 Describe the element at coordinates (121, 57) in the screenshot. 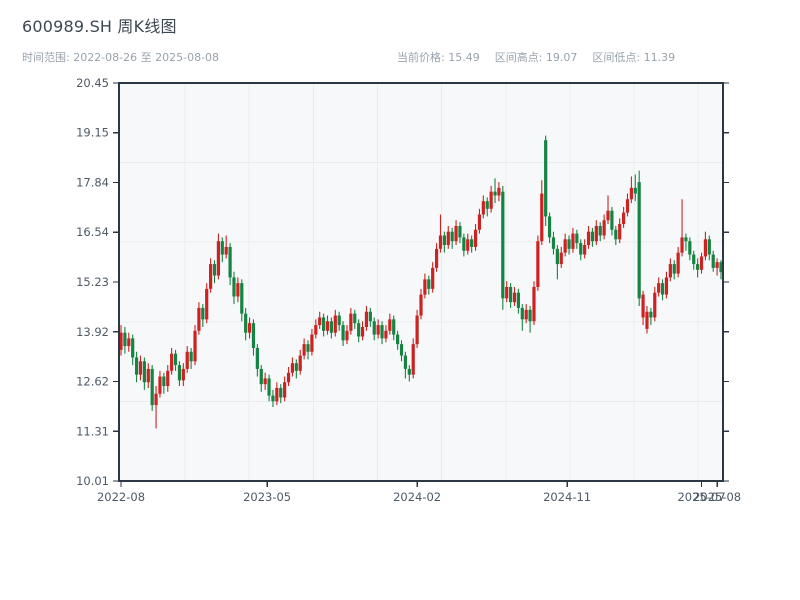

I see `date-range-label: 时间范围: 2022-08-26 至 2025-08-08` at that location.